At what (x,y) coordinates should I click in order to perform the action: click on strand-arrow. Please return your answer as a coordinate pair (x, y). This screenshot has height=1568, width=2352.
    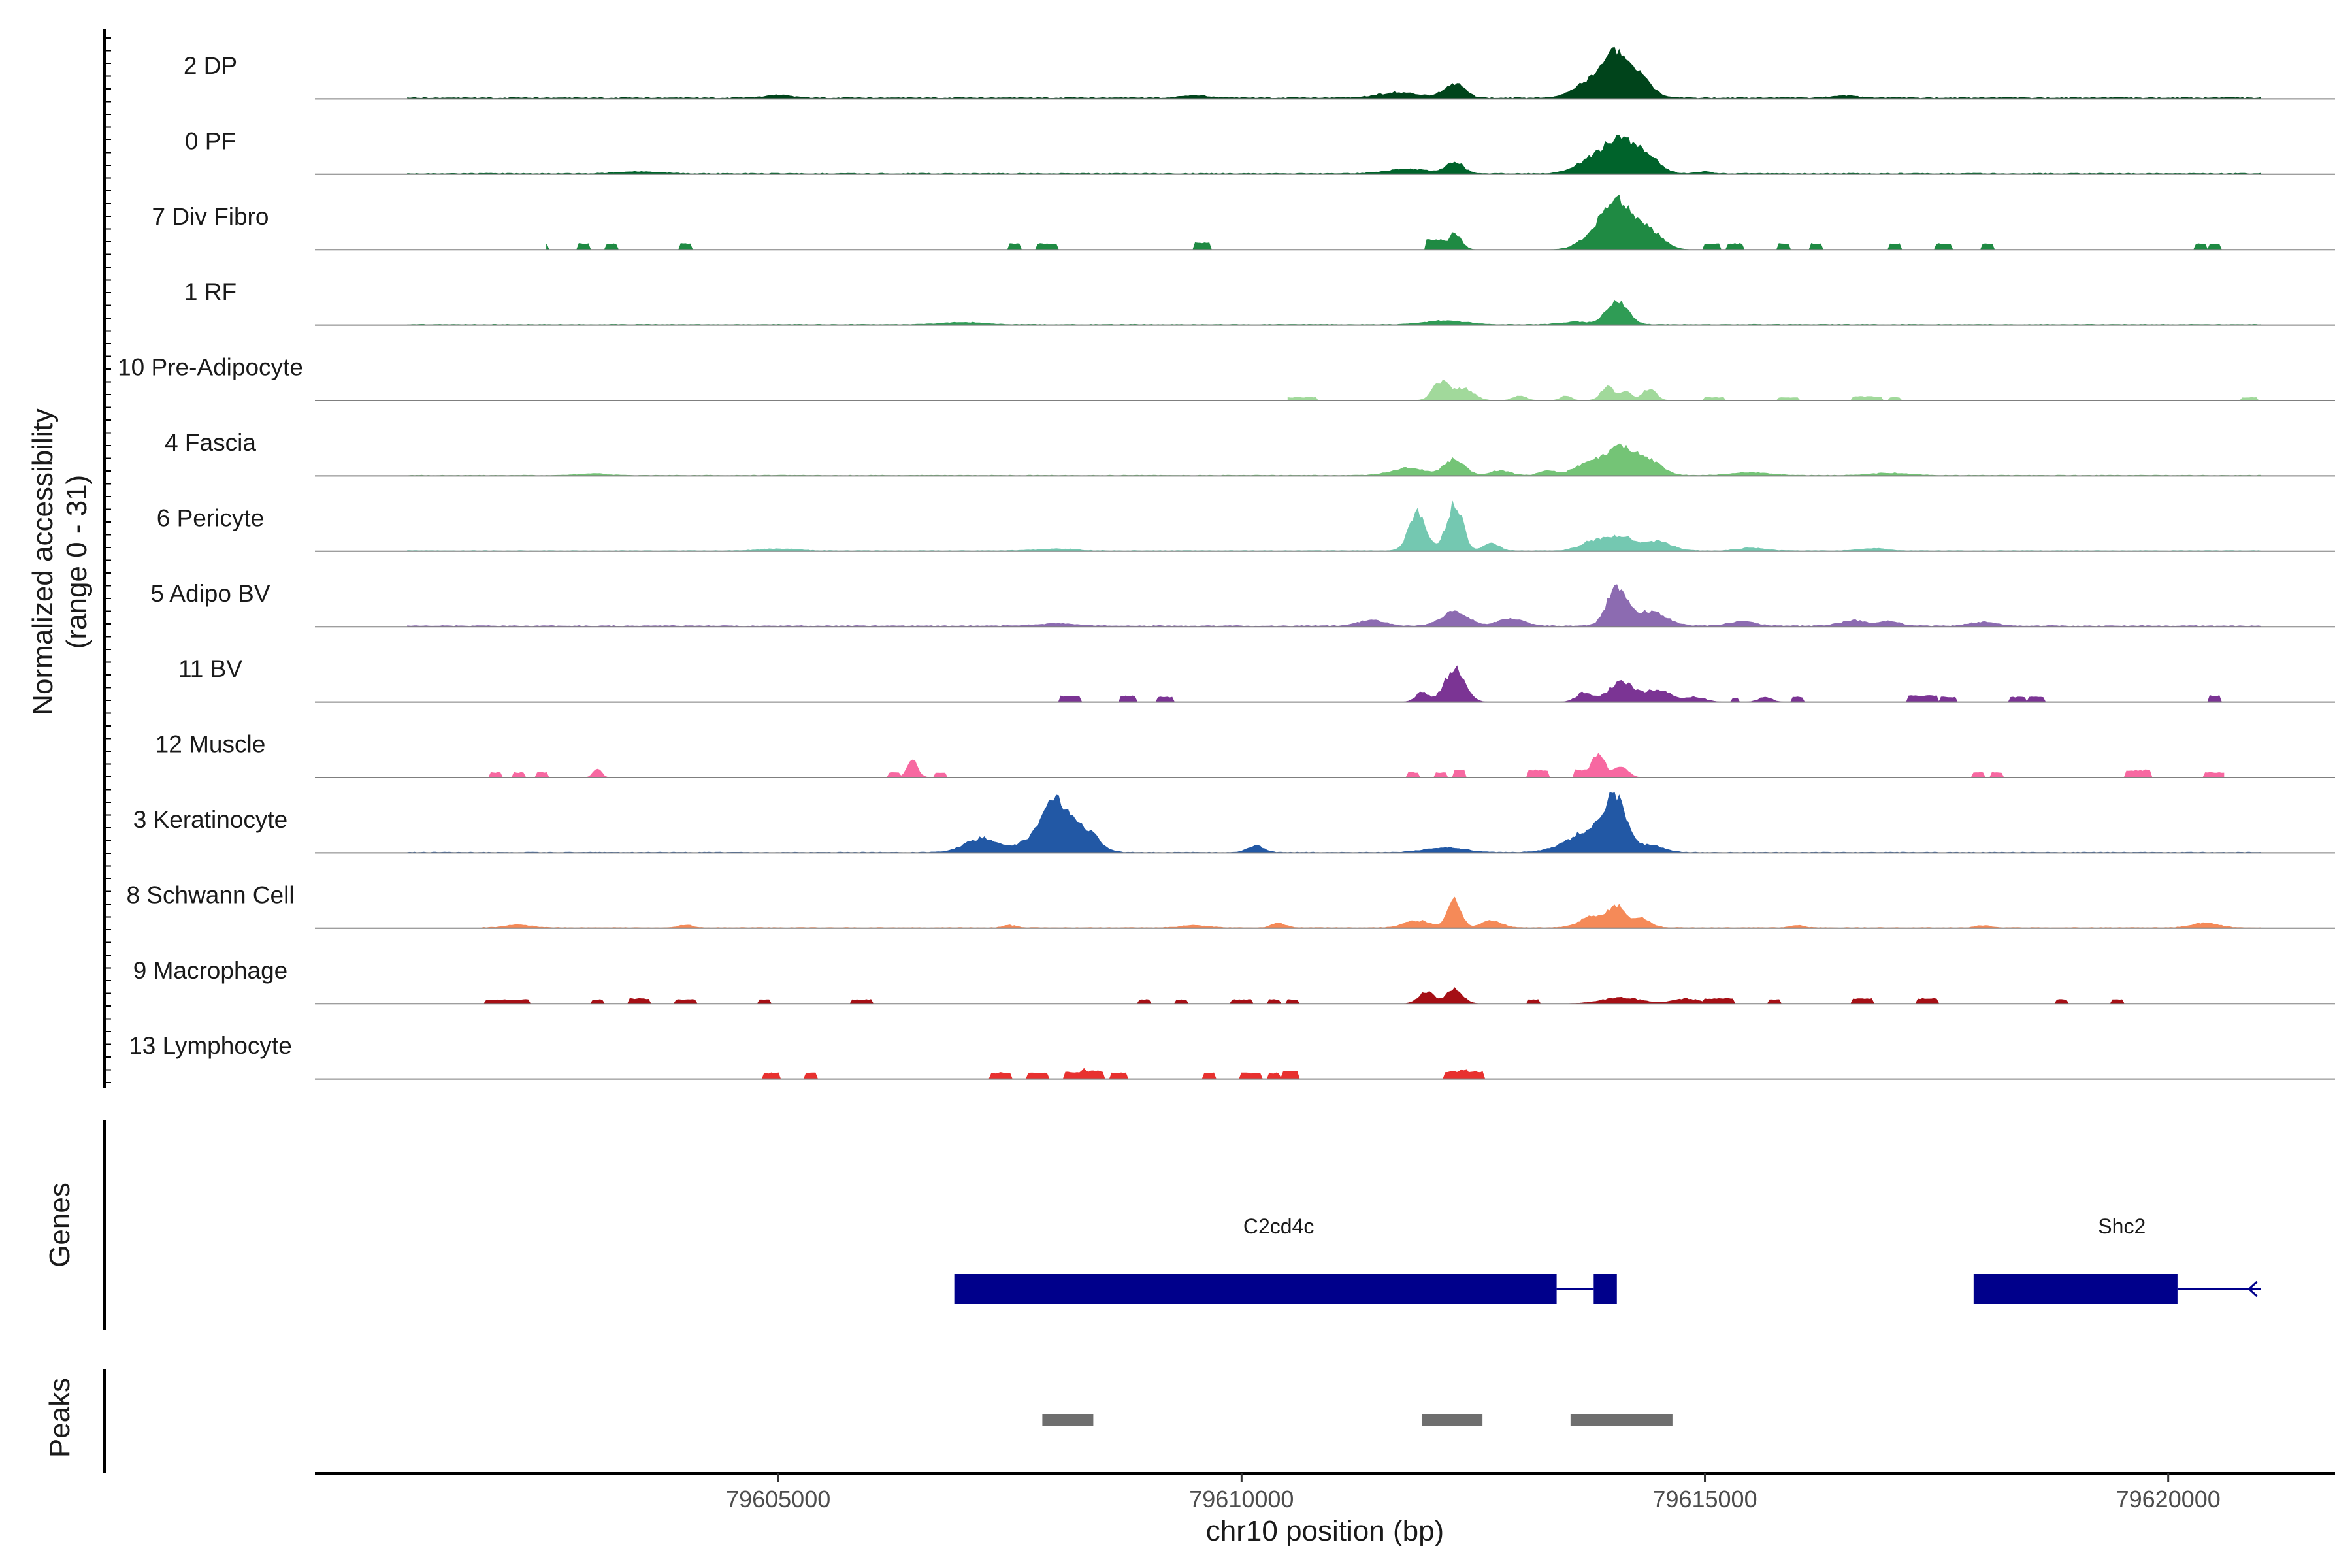
    Looking at the image, I should click on (2252, 1289).